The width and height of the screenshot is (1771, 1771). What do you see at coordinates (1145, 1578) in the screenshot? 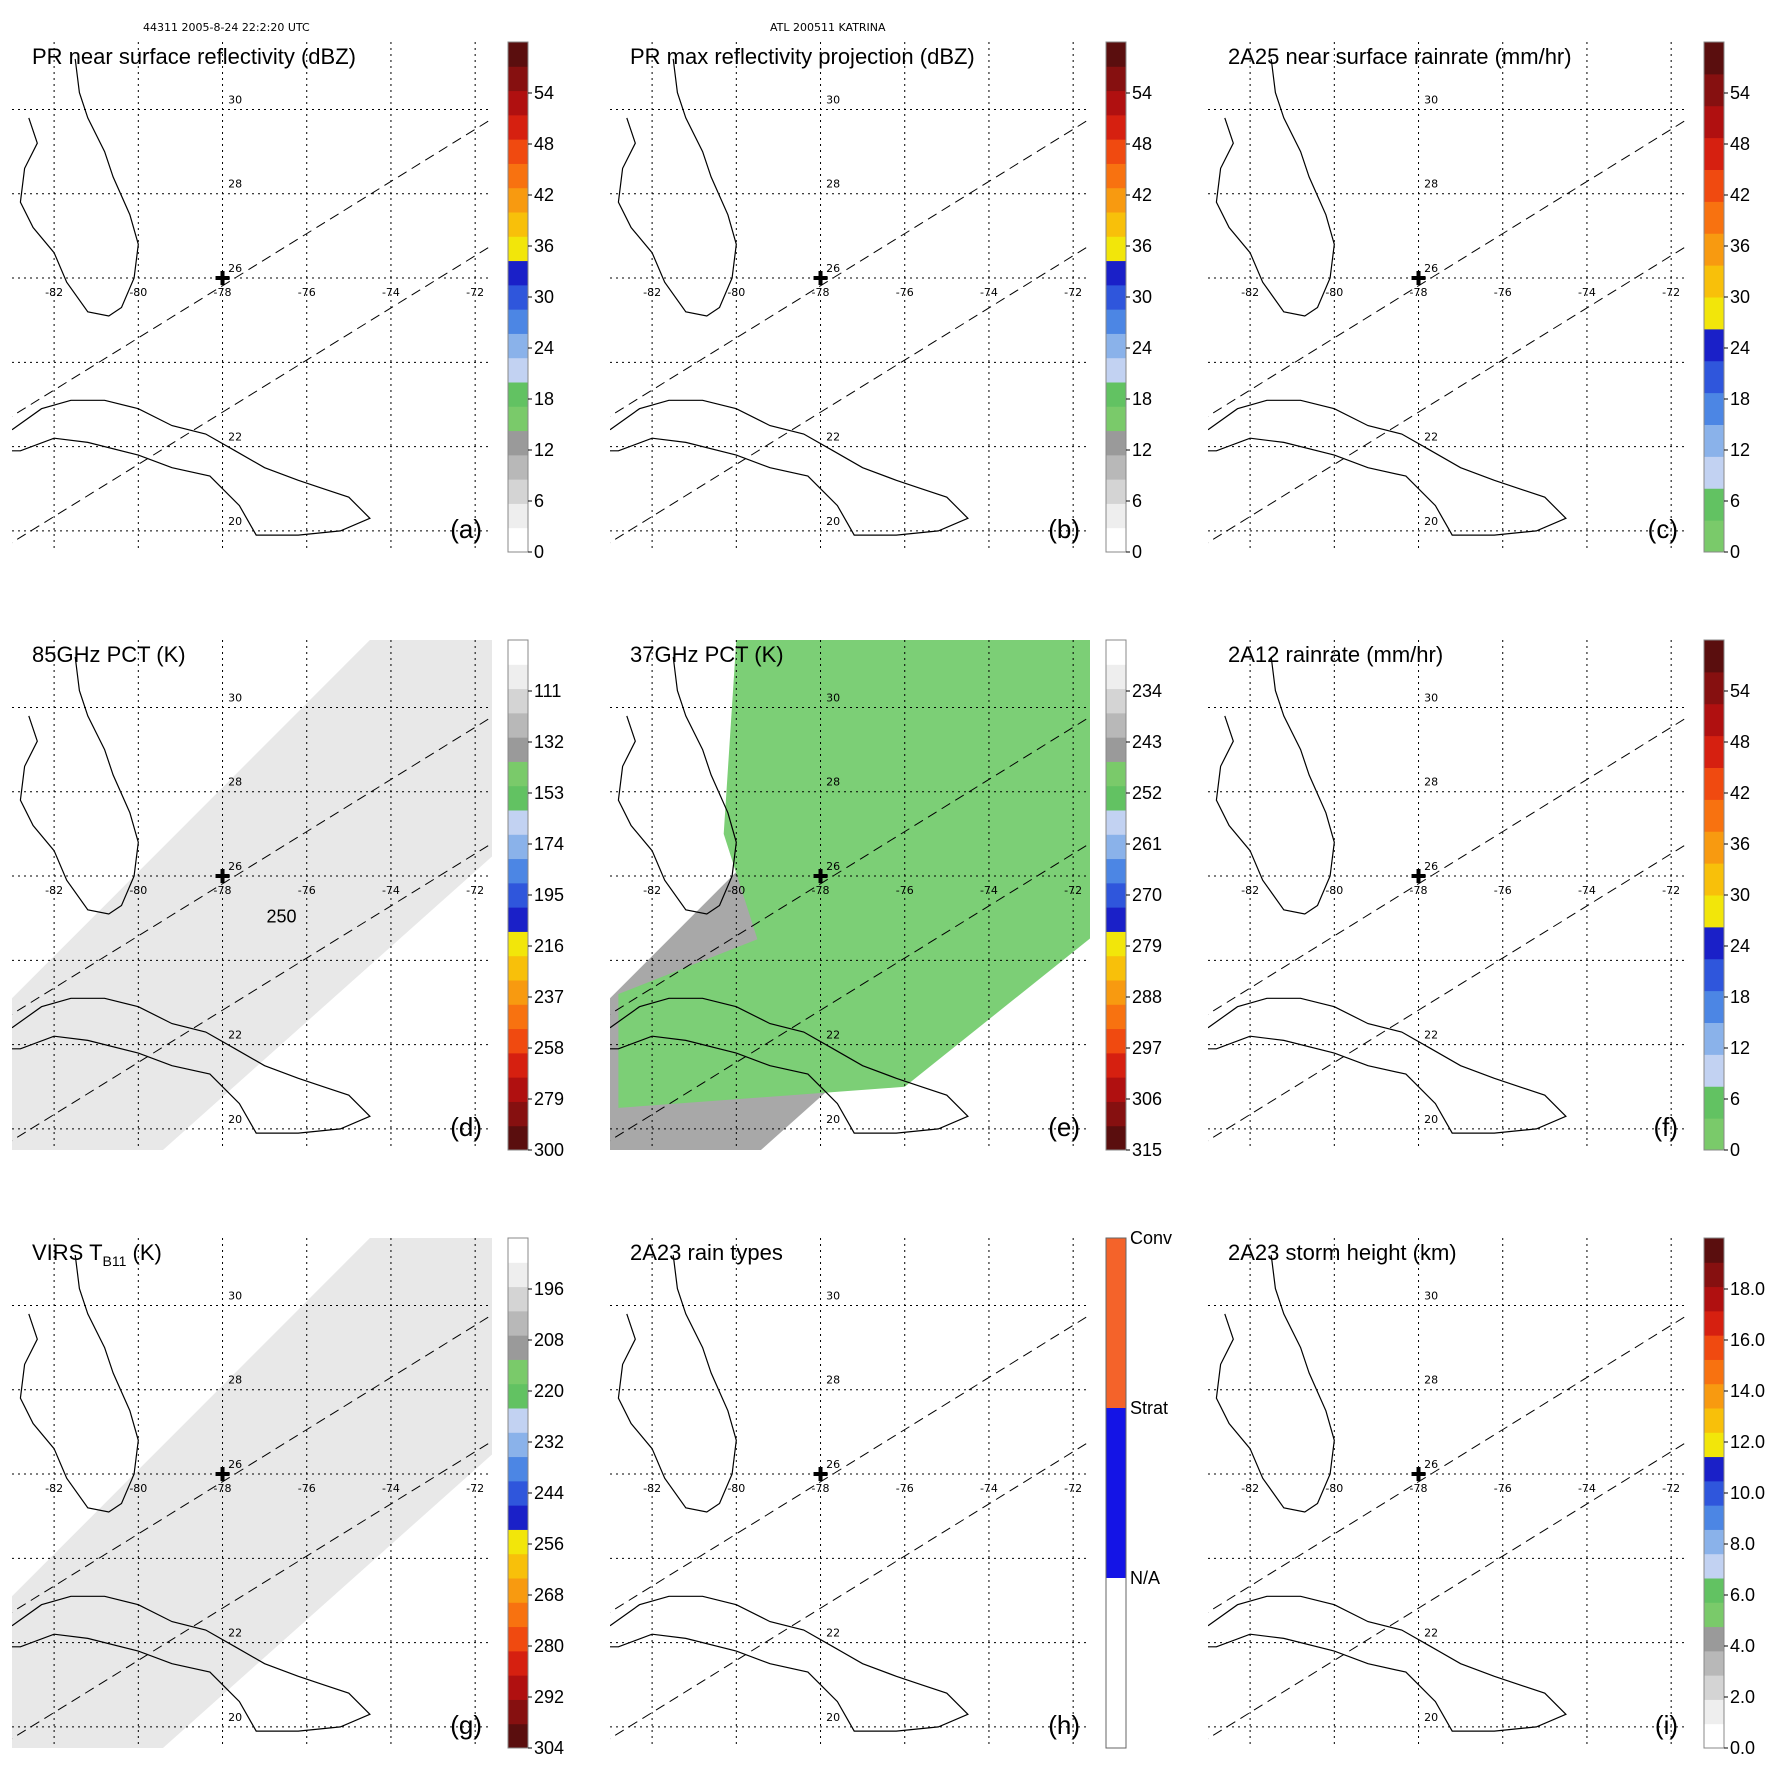
I see `colorbar-tick-label: N/A` at bounding box center [1145, 1578].